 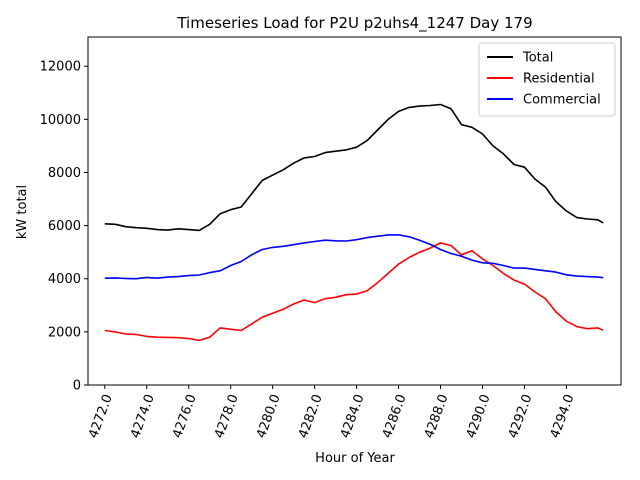 I want to click on y-tick-label: 4000, so click(x=64, y=279).